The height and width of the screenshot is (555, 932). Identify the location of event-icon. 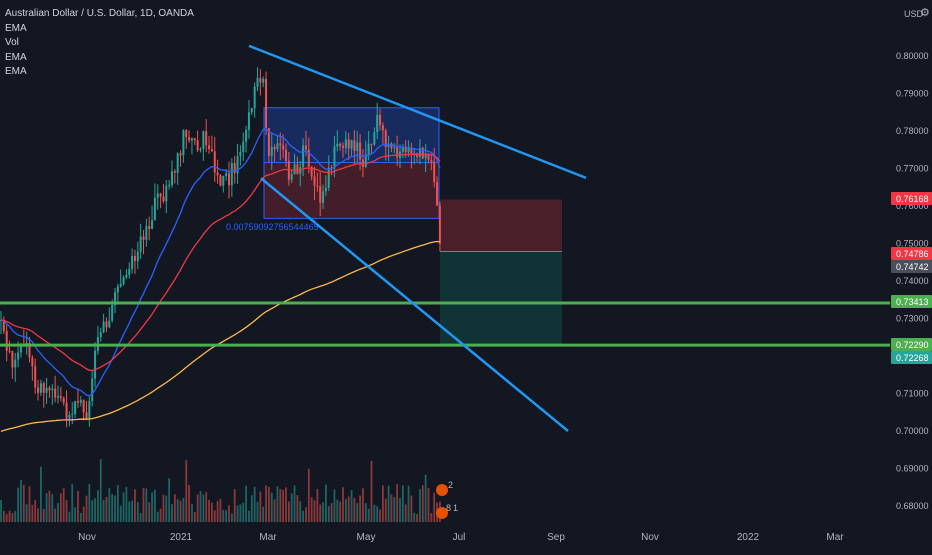
(442, 513).